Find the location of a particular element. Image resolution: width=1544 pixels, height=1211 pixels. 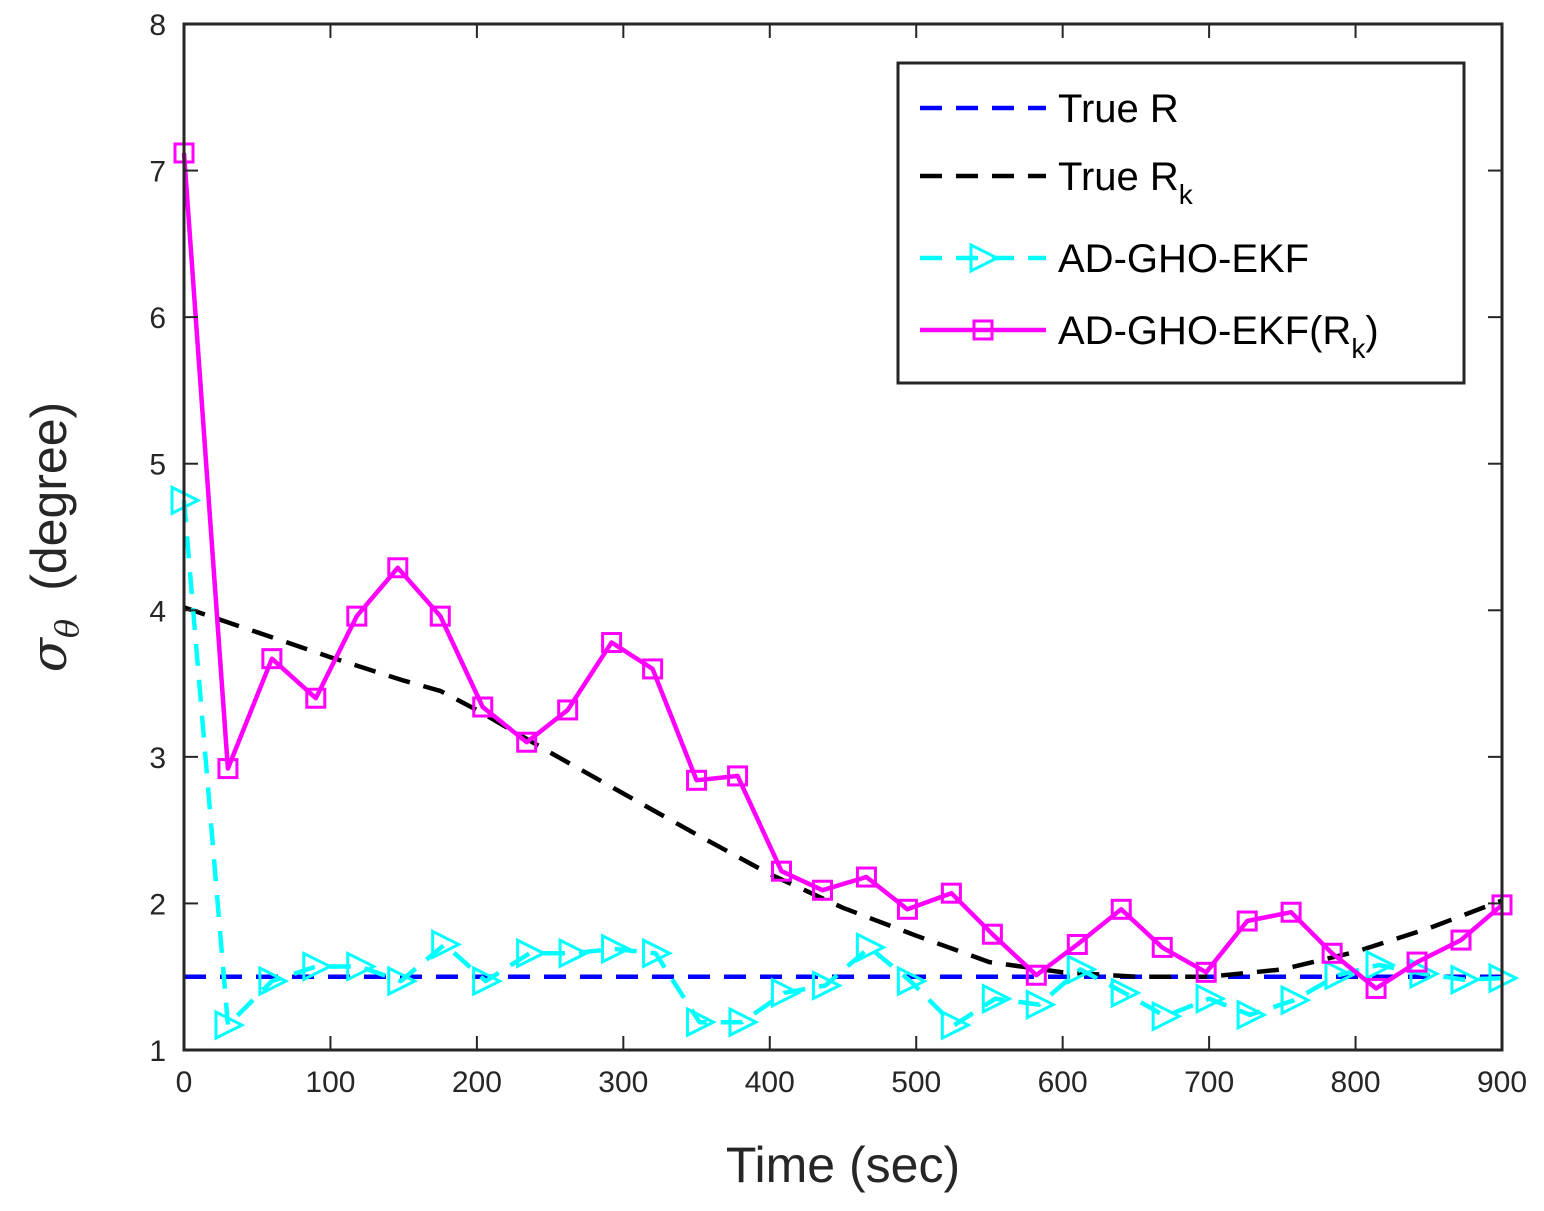

y-tick-label: 8 is located at coordinates (157, 25).